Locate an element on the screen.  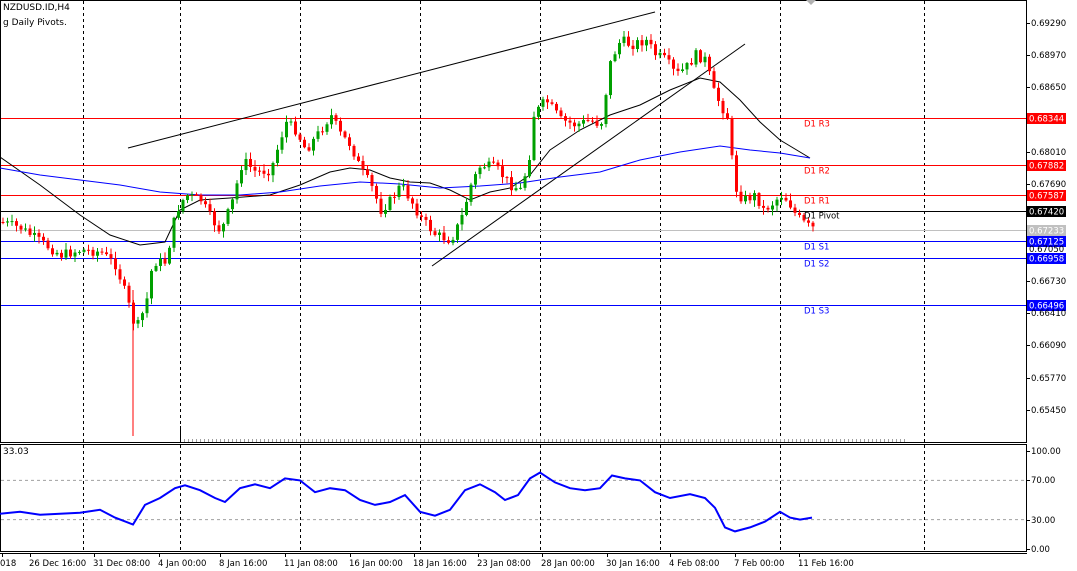
price-tag-text: 0.67587 is located at coordinates (1046, 197).